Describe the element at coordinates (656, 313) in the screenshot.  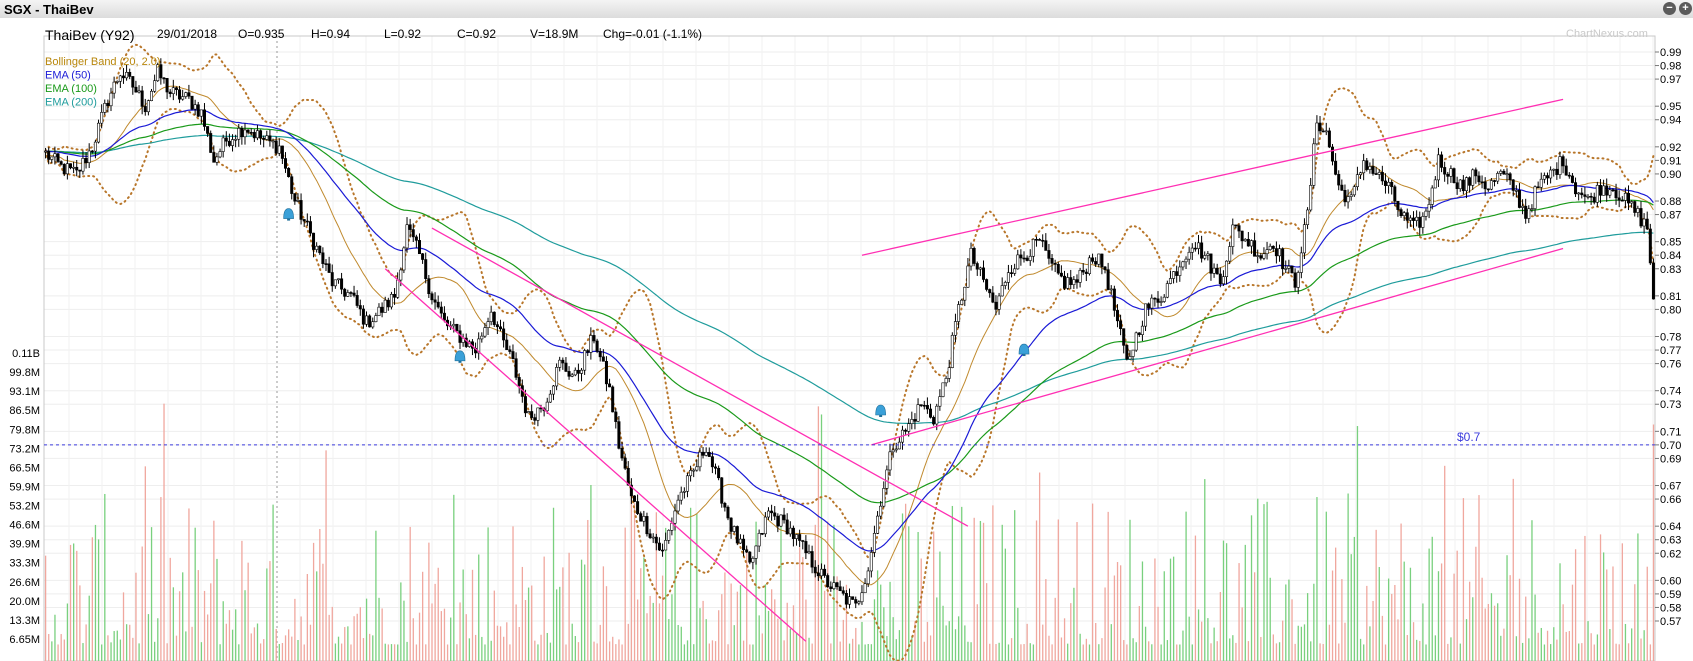
I see `alert-markers` at that location.